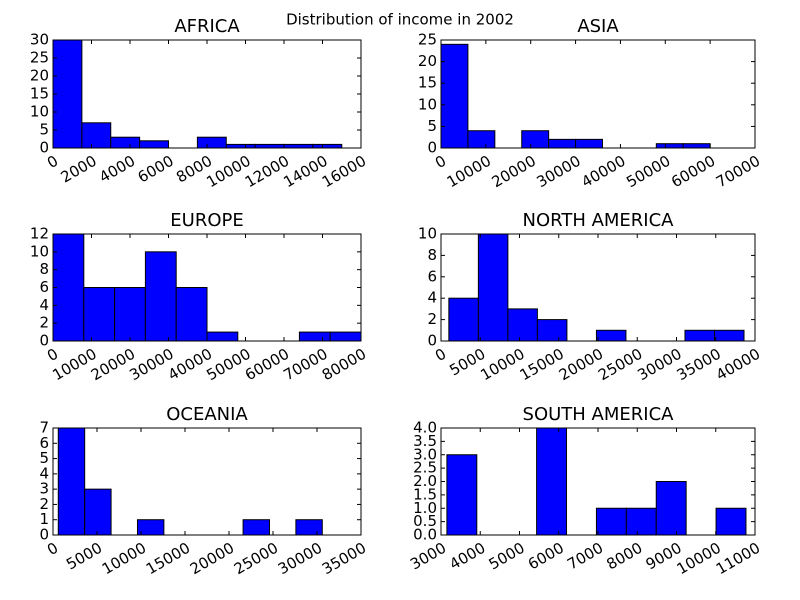  I want to click on x-tick-label: 16000, so click(344, 171).